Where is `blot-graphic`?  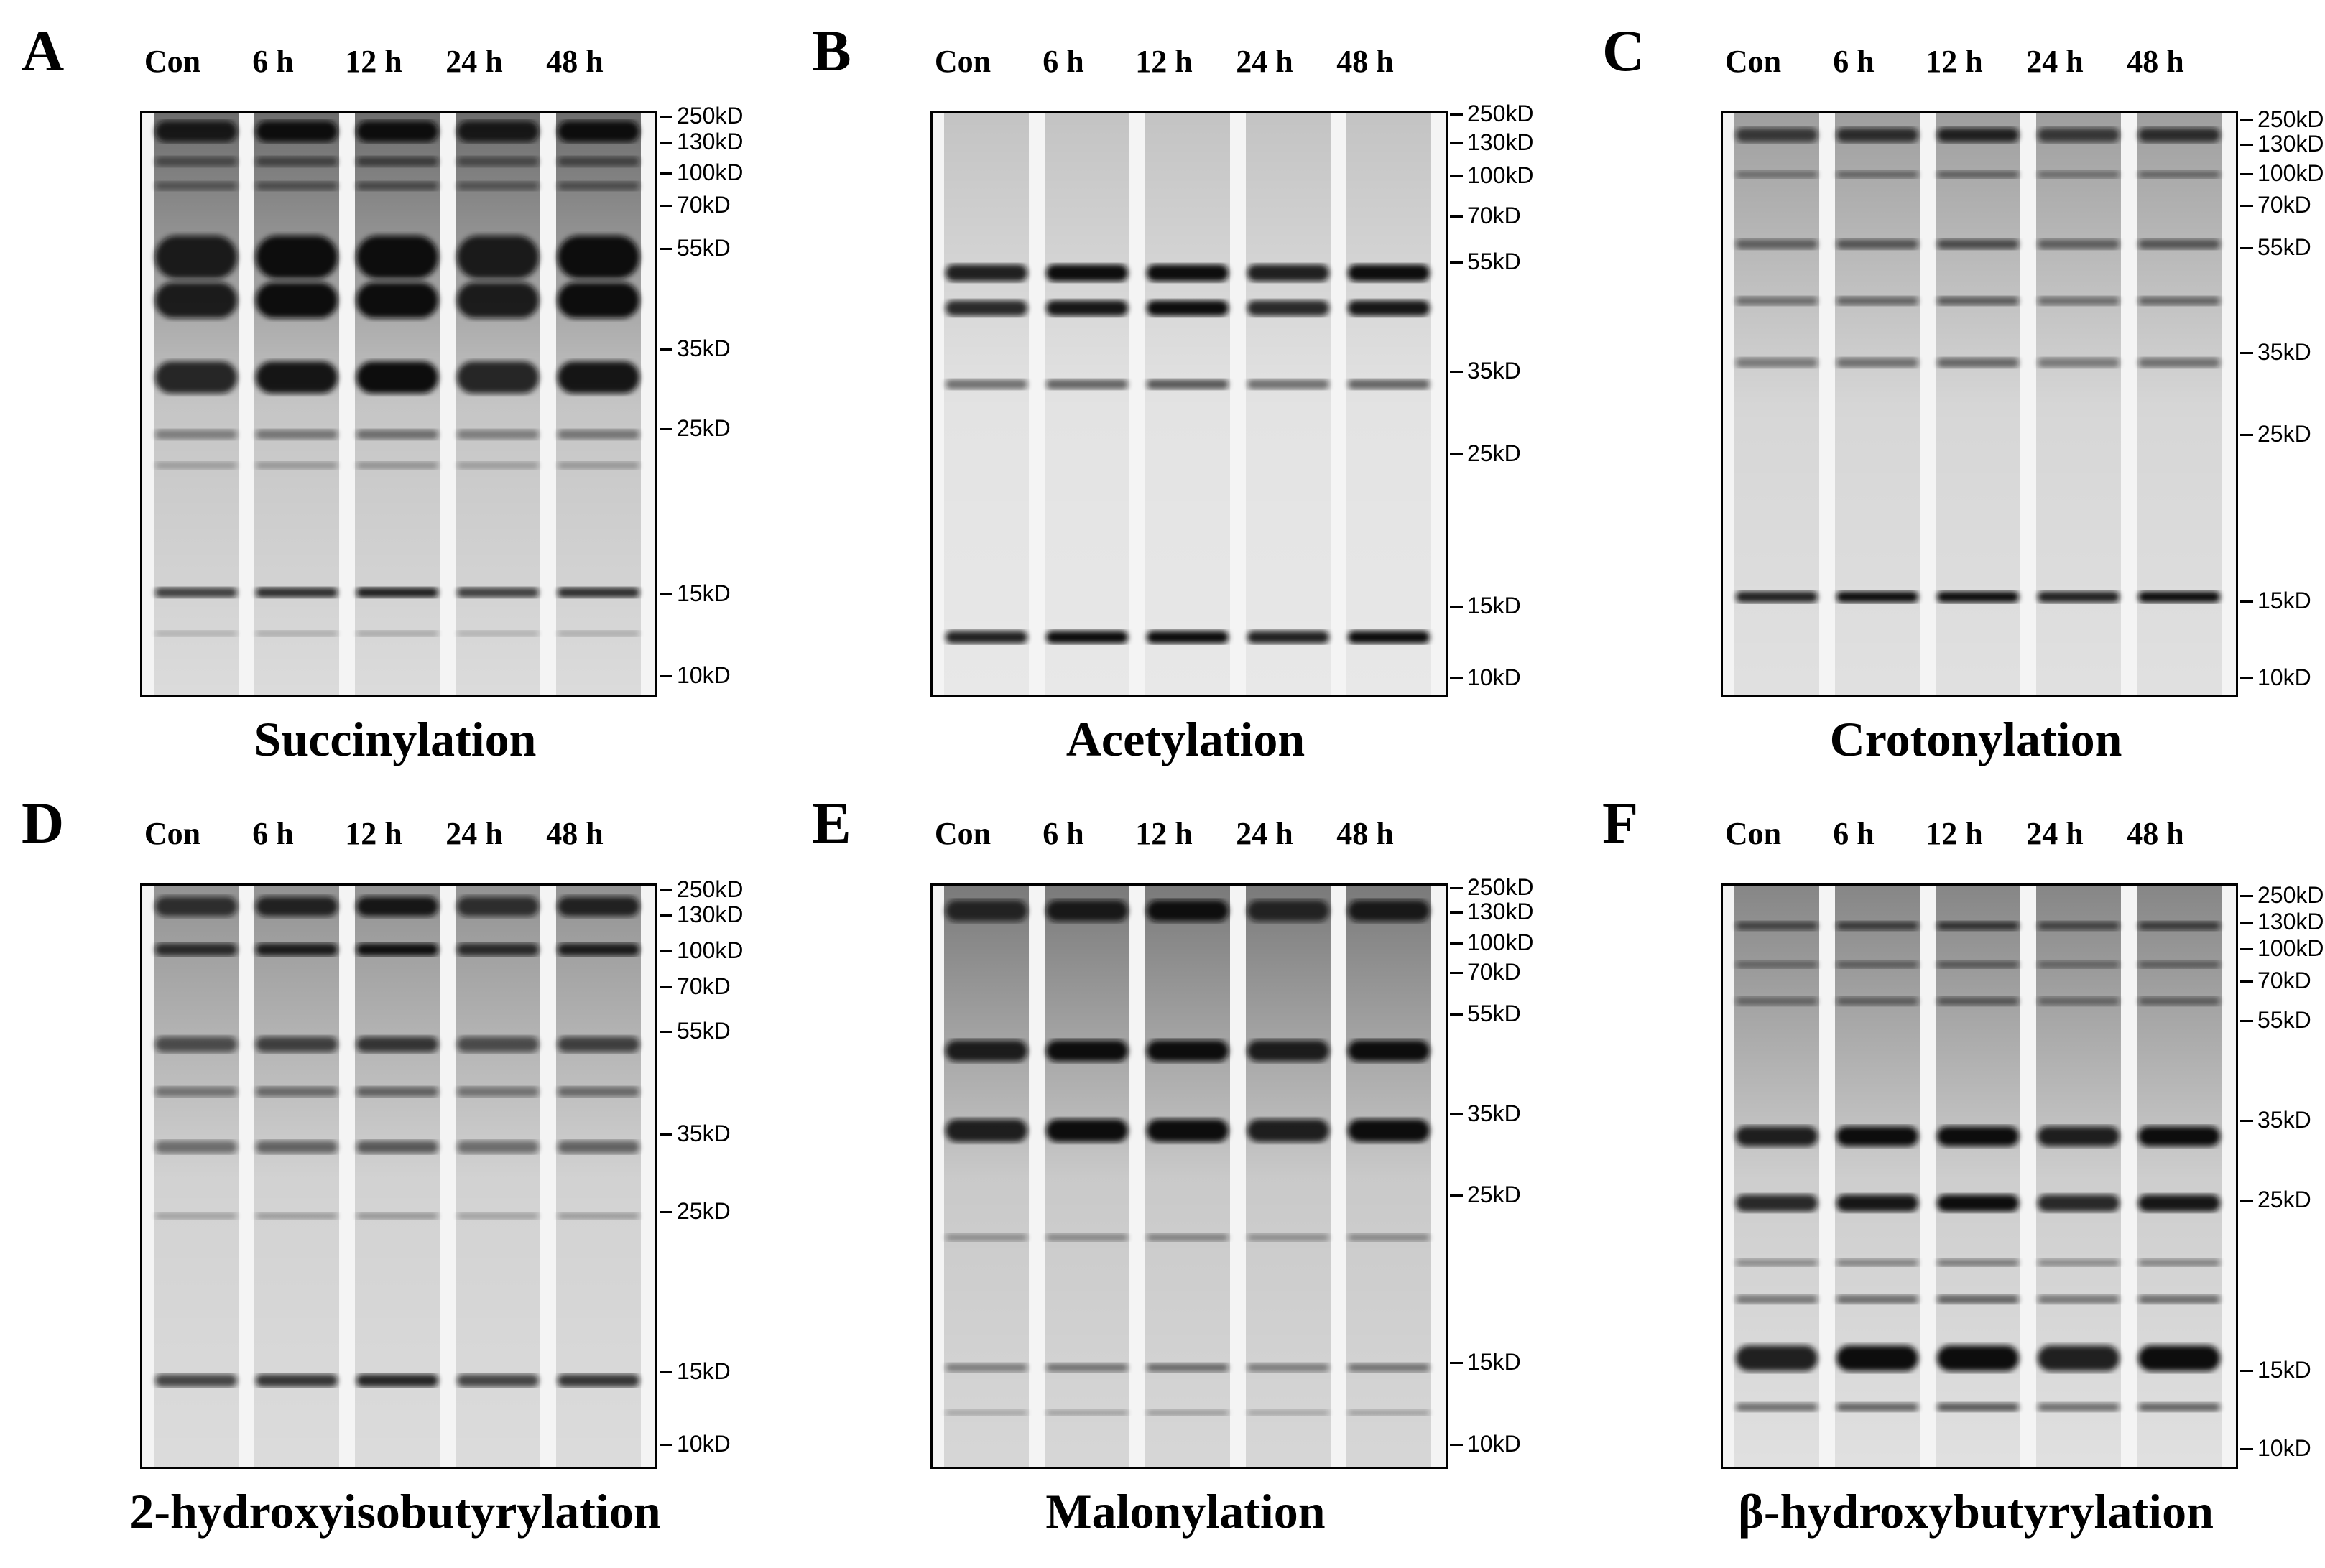
blot-graphic is located at coordinates (398, 1176).